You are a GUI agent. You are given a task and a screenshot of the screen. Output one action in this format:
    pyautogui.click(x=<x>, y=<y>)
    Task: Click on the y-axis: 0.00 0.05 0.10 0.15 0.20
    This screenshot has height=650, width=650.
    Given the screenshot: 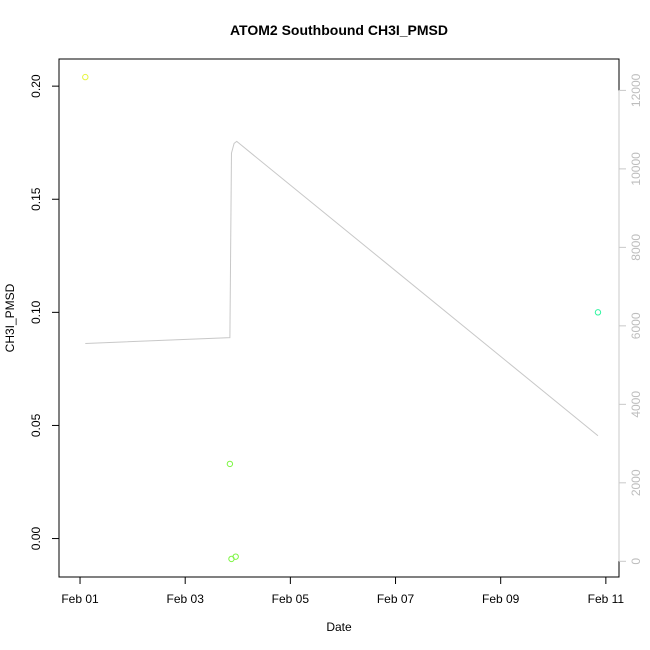 What is the action you would take?
    pyautogui.click(x=44, y=312)
    